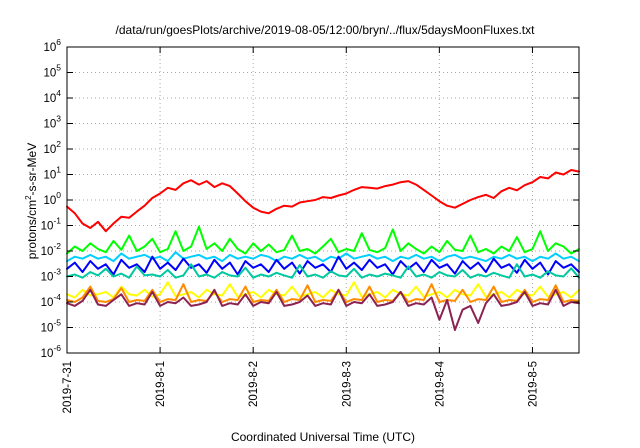 The width and height of the screenshot is (640, 448). I want to click on y-tick-label: 10⁵, so click(52, 71).